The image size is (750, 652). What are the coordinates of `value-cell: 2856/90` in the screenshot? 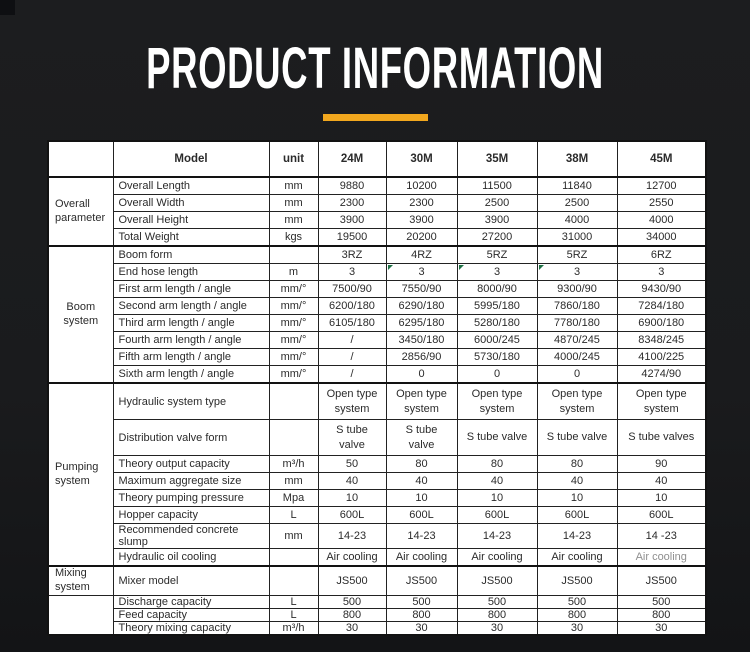 It's located at (421, 357).